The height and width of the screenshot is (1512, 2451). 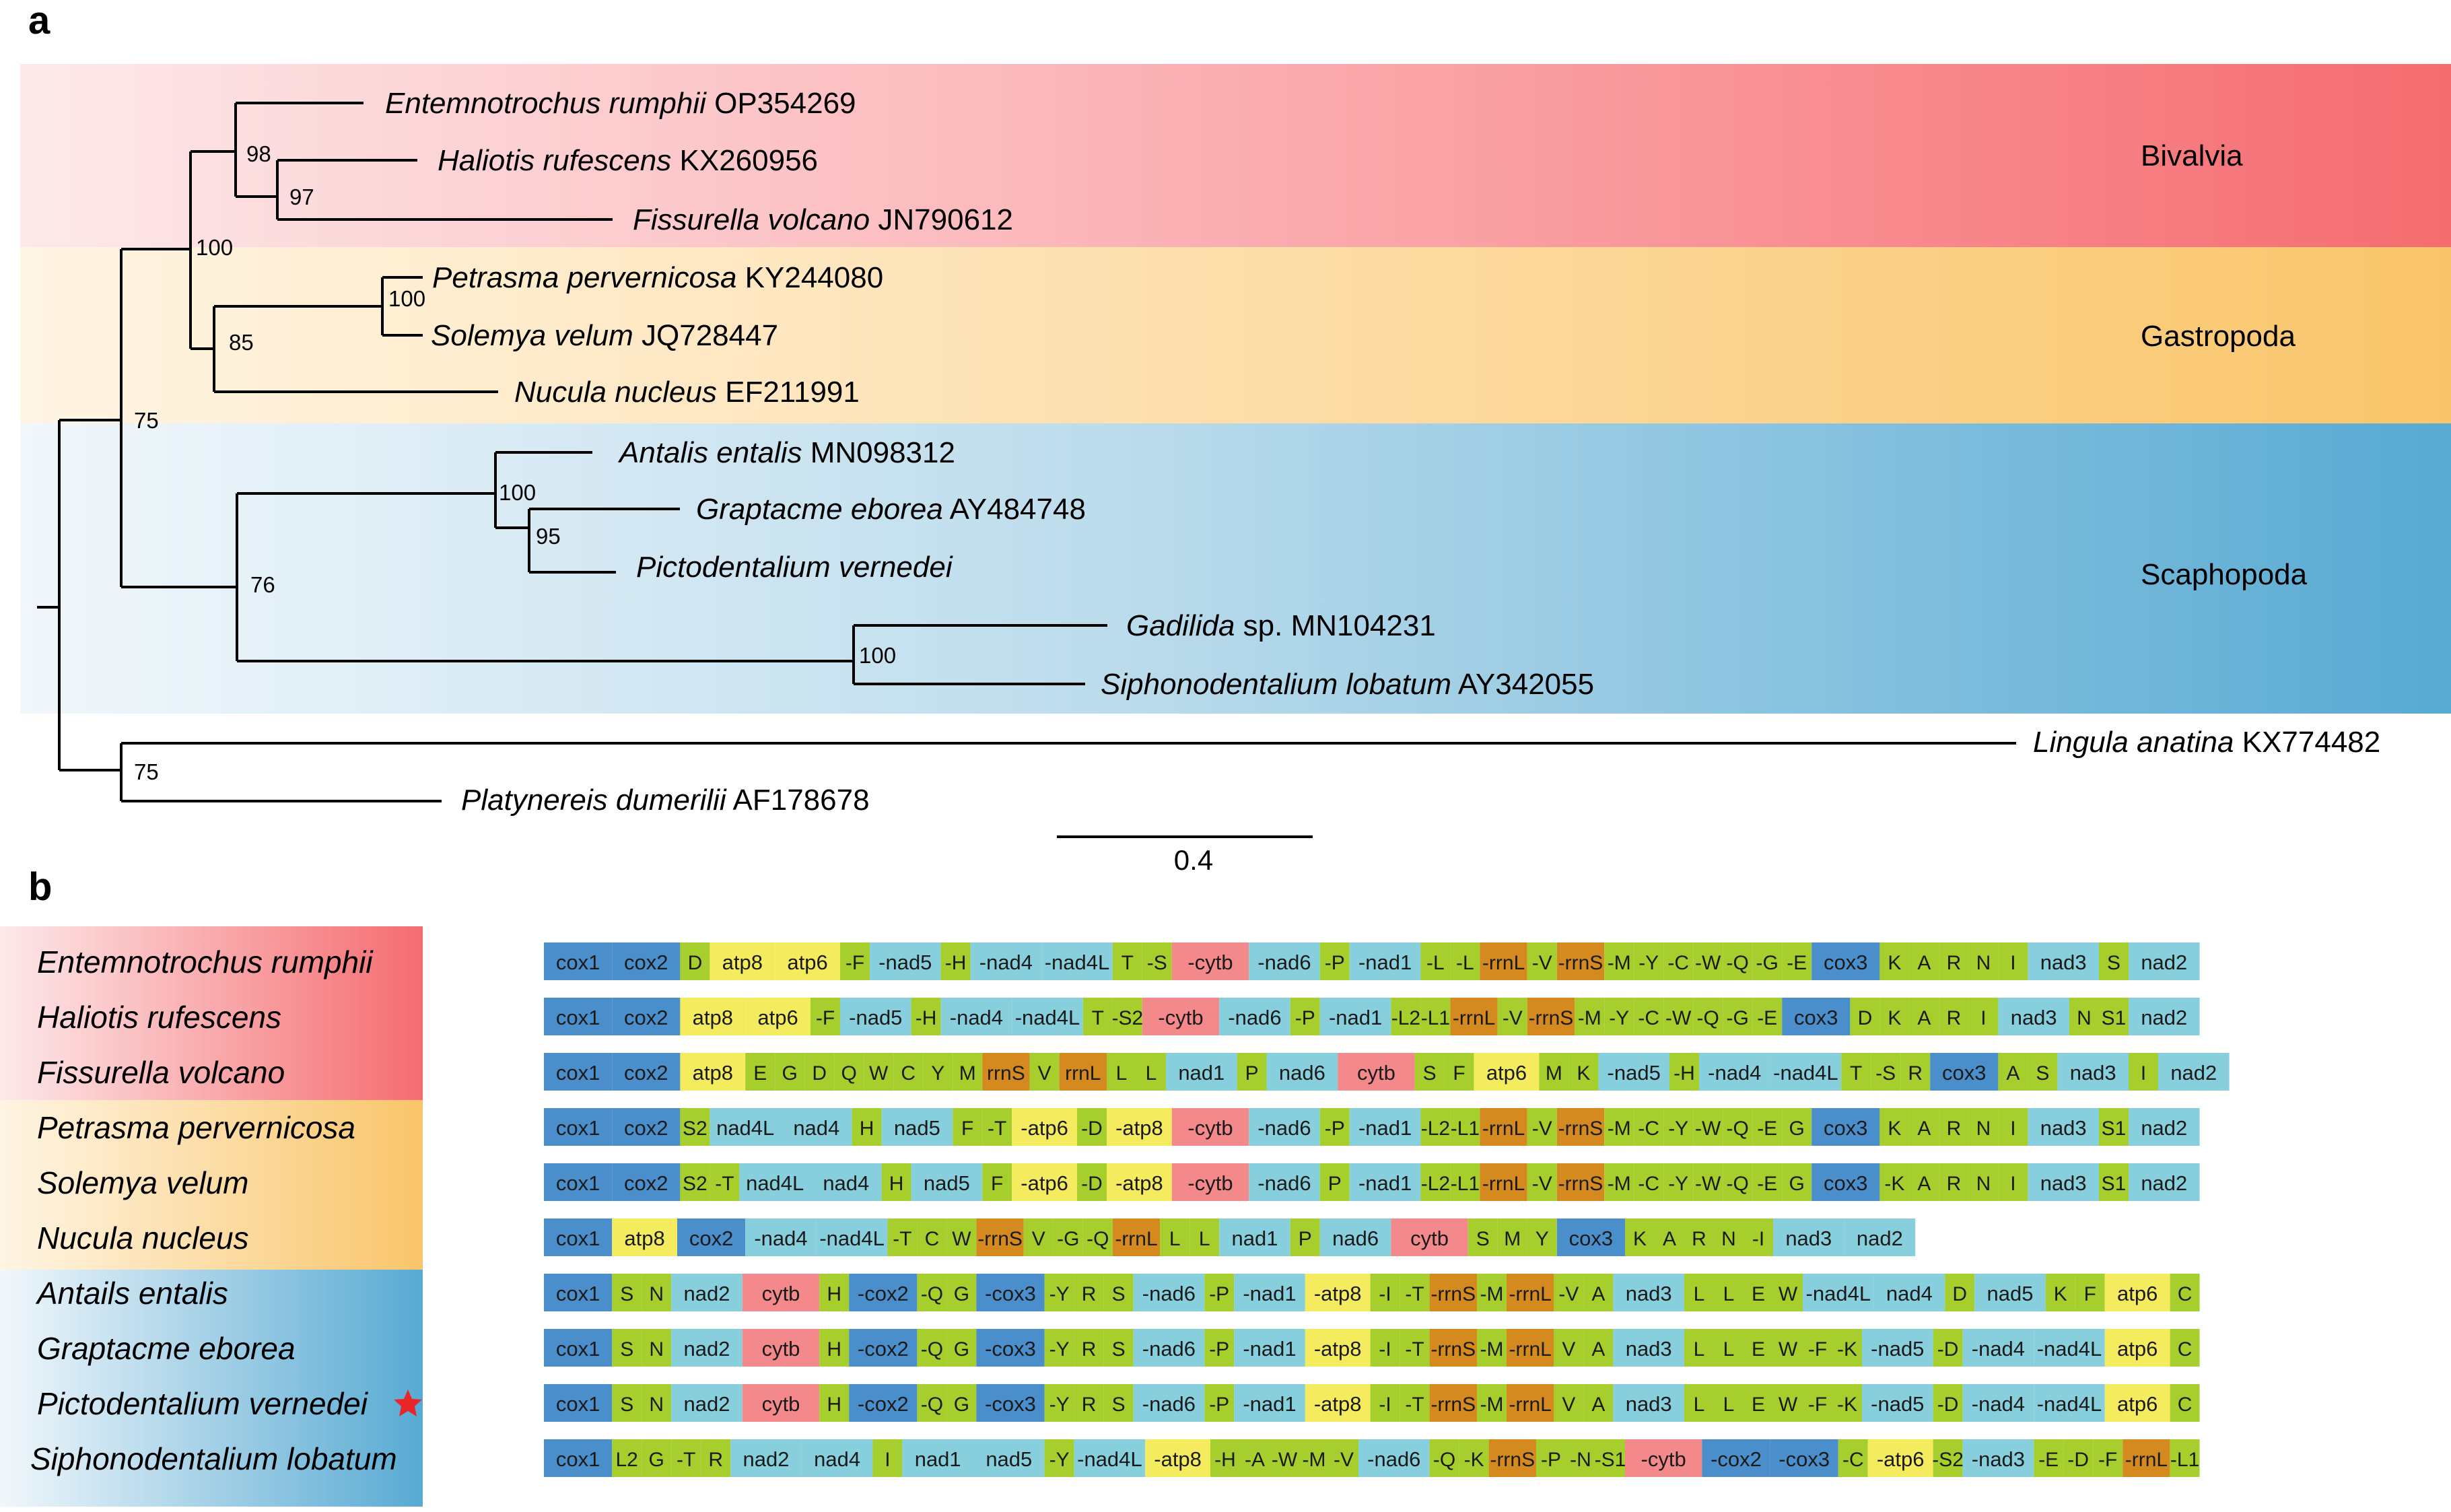 I want to click on gene-label: nad4L, so click(x=775, y=1183).